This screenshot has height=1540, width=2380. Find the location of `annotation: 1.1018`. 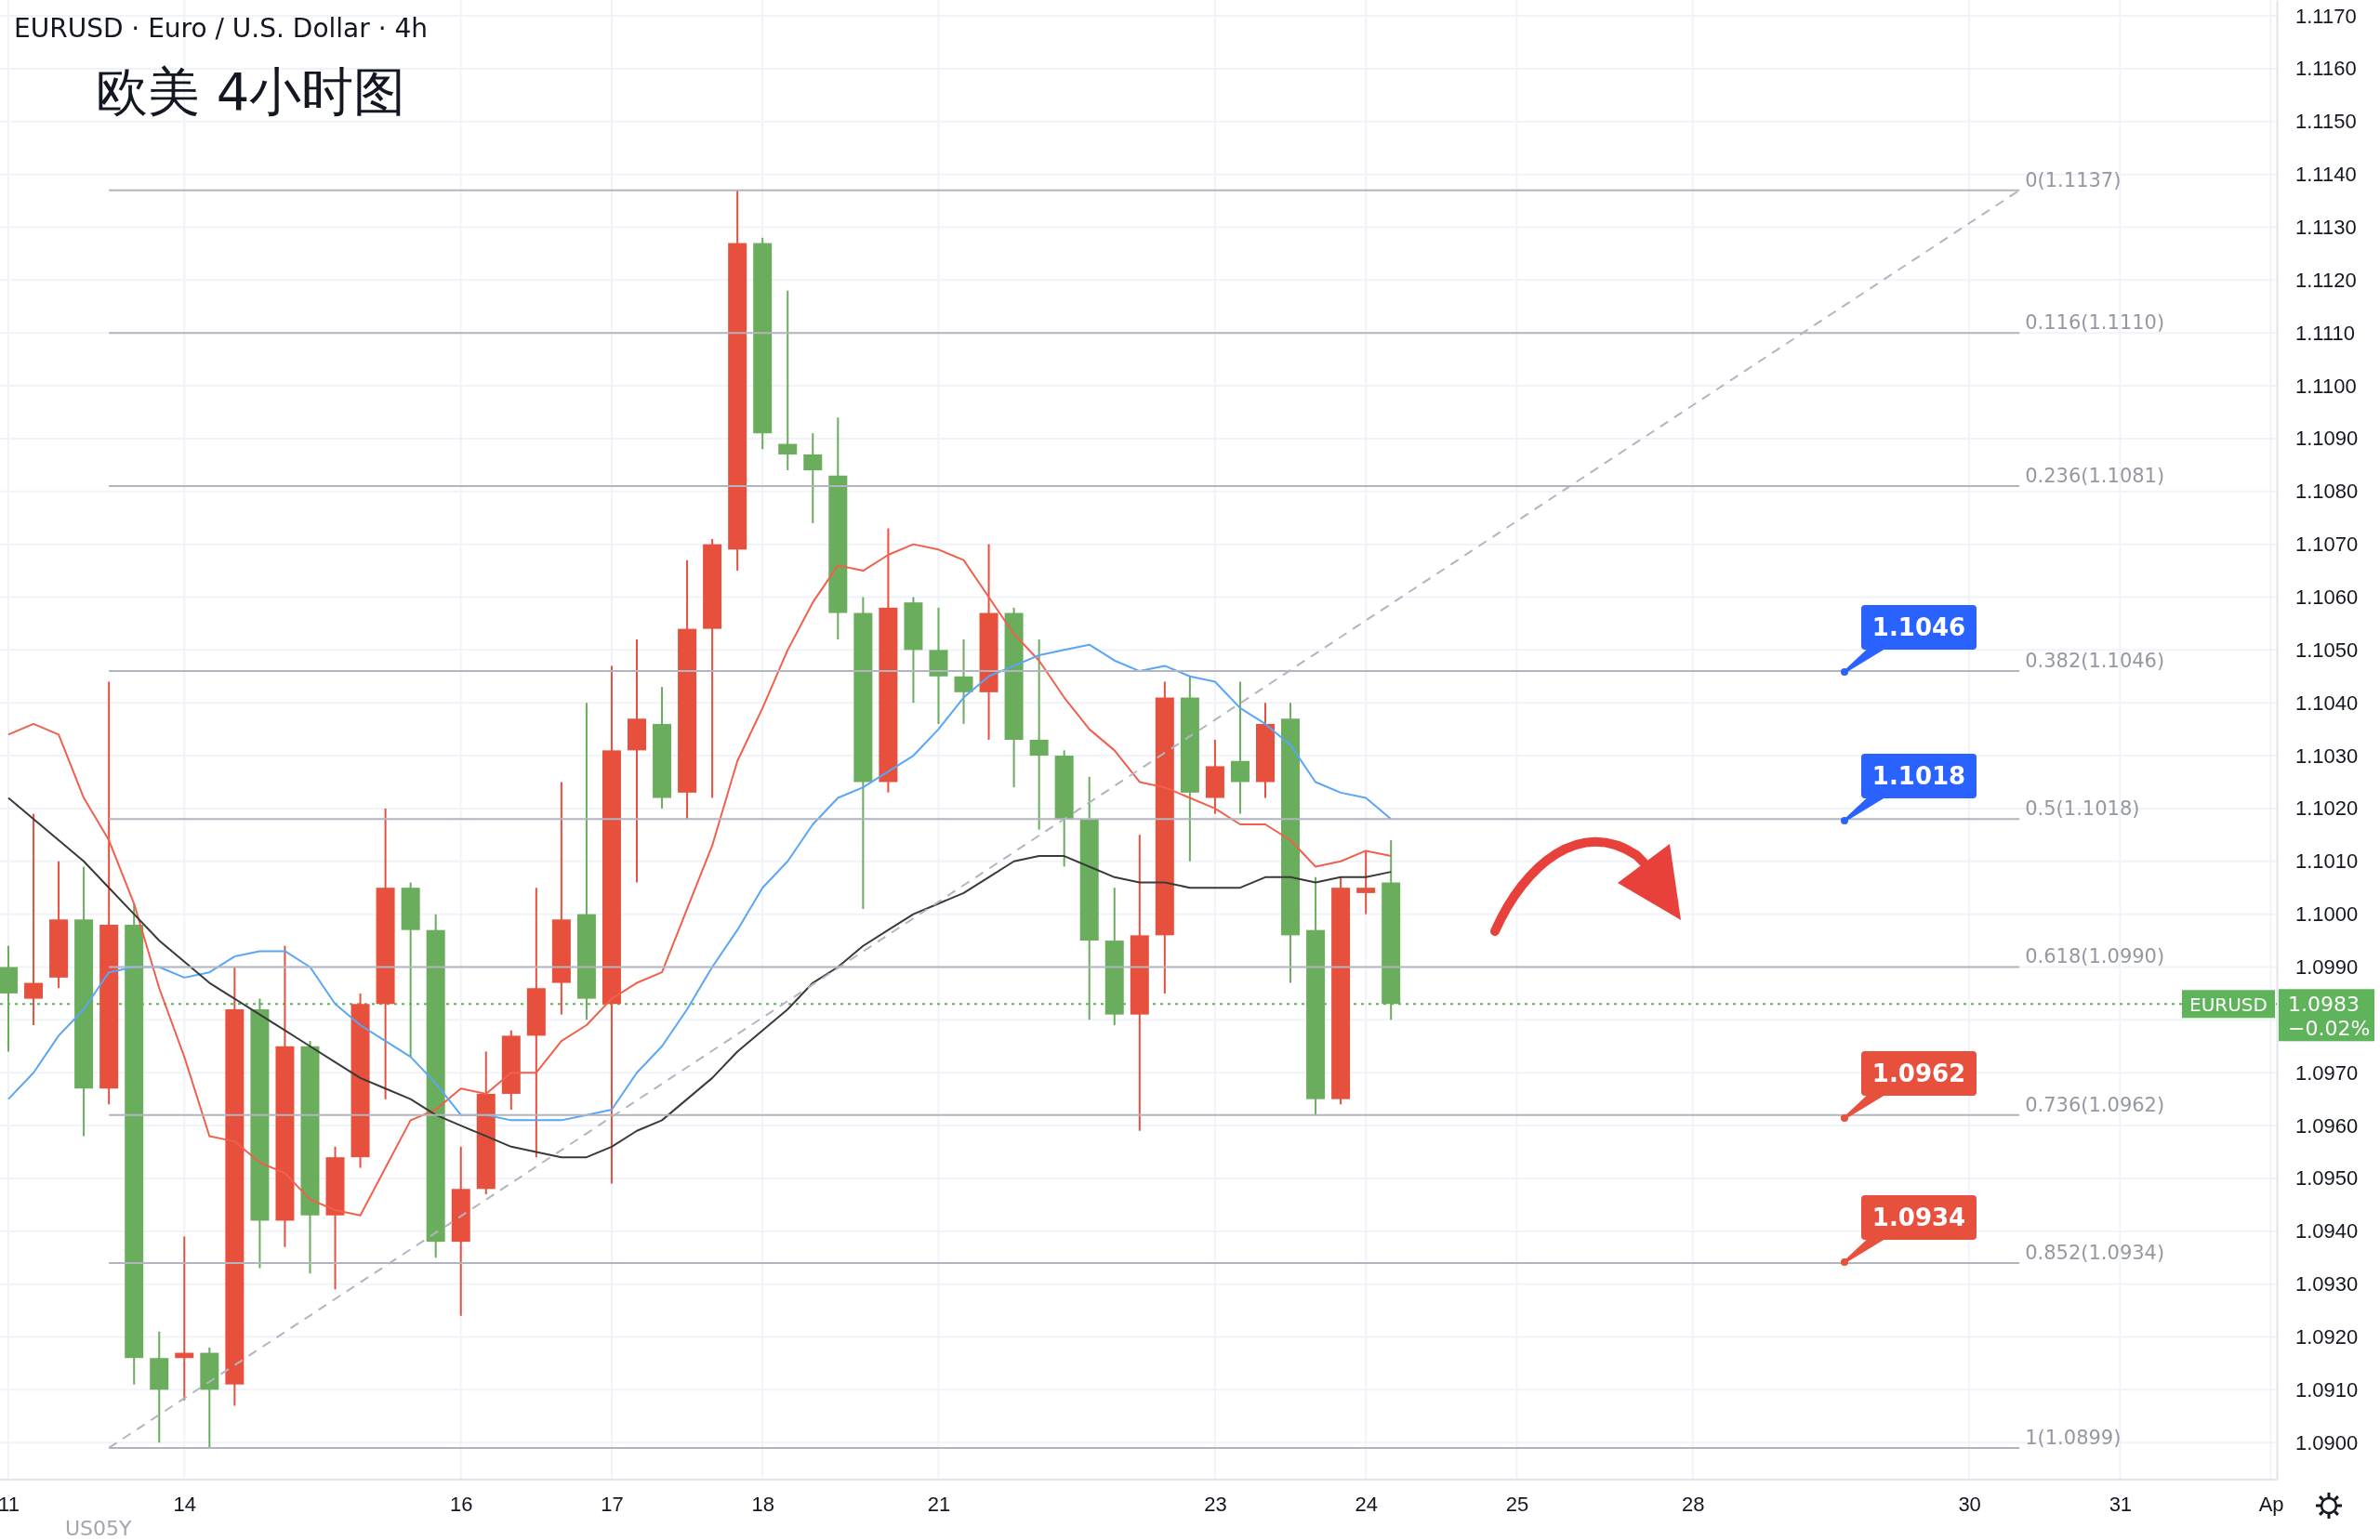

annotation: 1.1018 is located at coordinates (1918, 776).